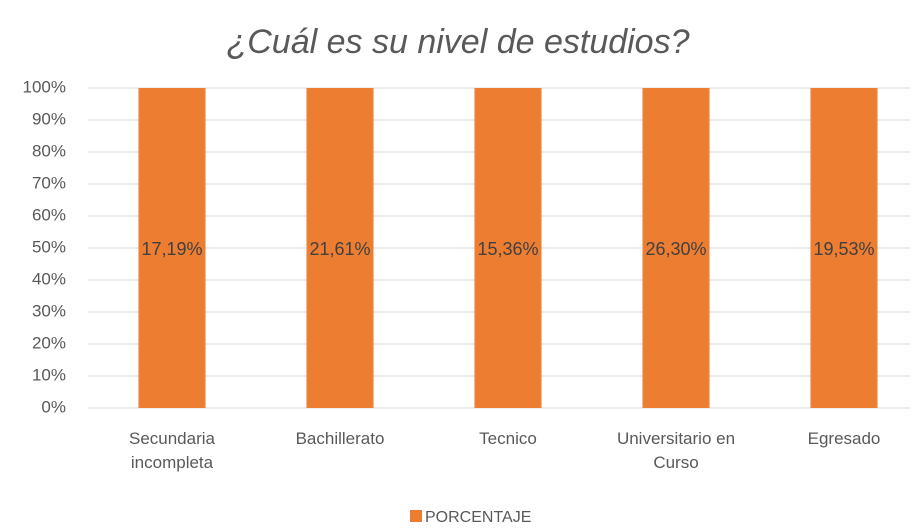 This screenshot has width=917, height=529. I want to click on y-tick-label: 60%, so click(49, 214).